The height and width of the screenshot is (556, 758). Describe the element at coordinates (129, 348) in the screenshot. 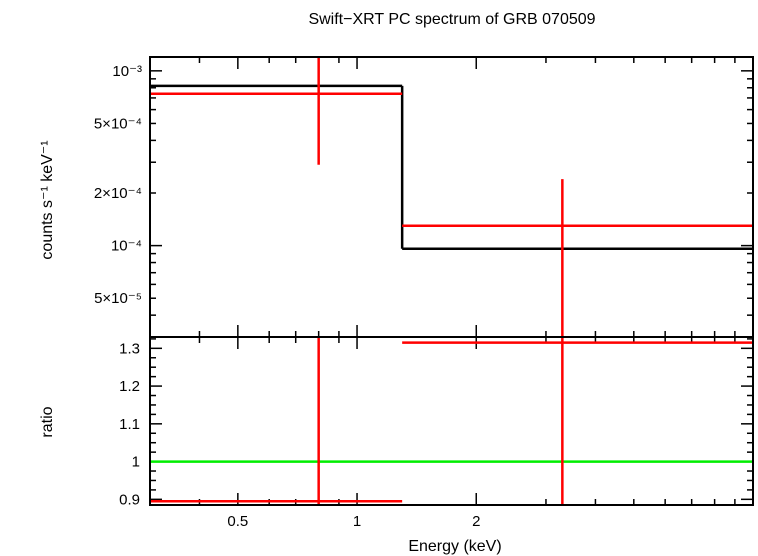

I see `ratio-y-tick-label: 1.3` at that location.